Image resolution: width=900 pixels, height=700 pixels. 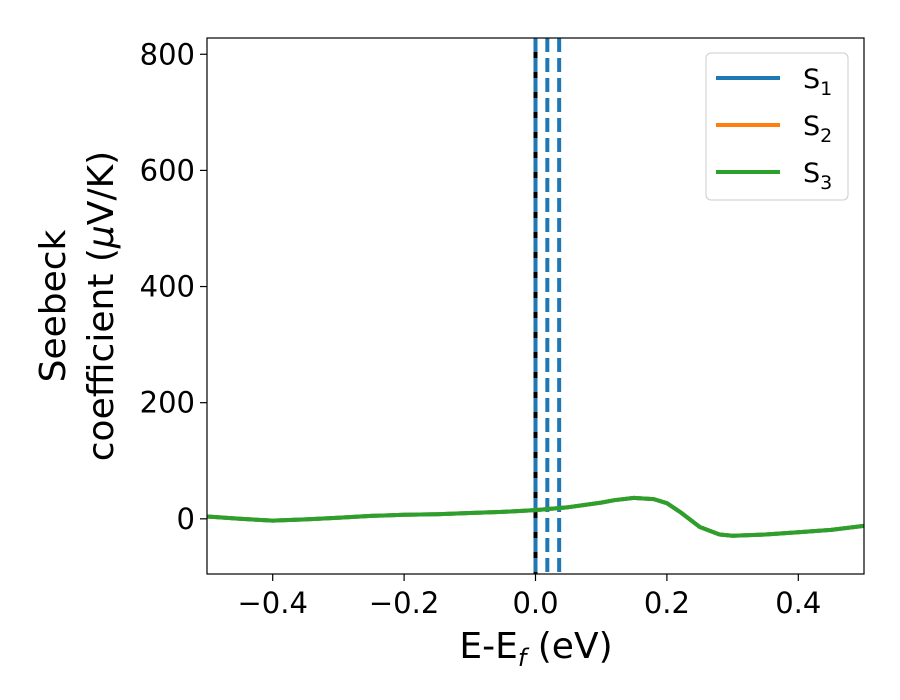 I want to click on x-axis-ticks: −0.4 −0.2 0.0 0.2 0.4, so click(x=529, y=597).